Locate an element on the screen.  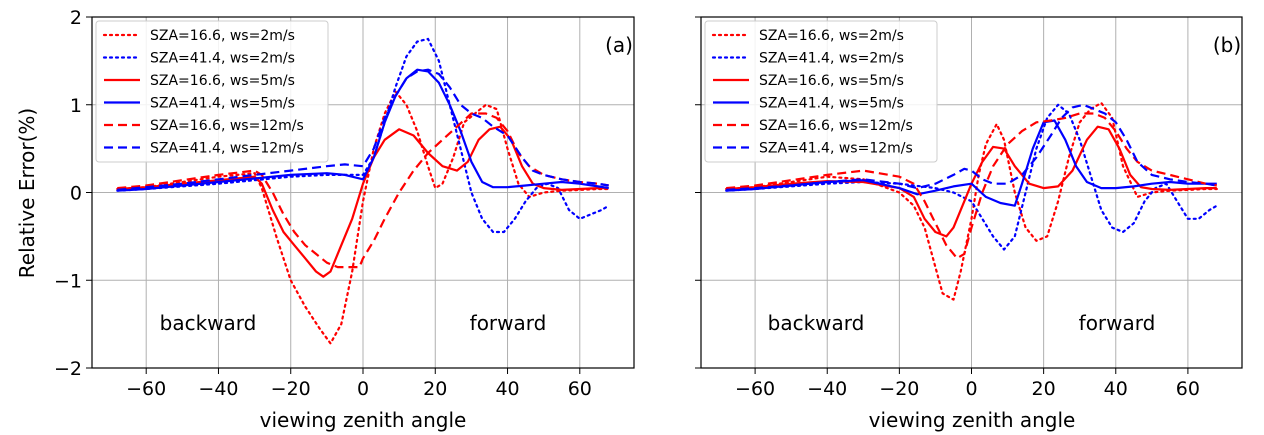
panel-a-legend-label: SZA=41.4, ws=12m/s is located at coordinates (227, 149).